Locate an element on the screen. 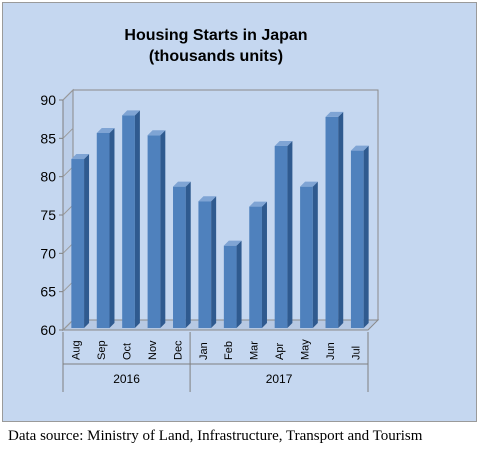  bar-top-jun is located at coordinates (334, 114).